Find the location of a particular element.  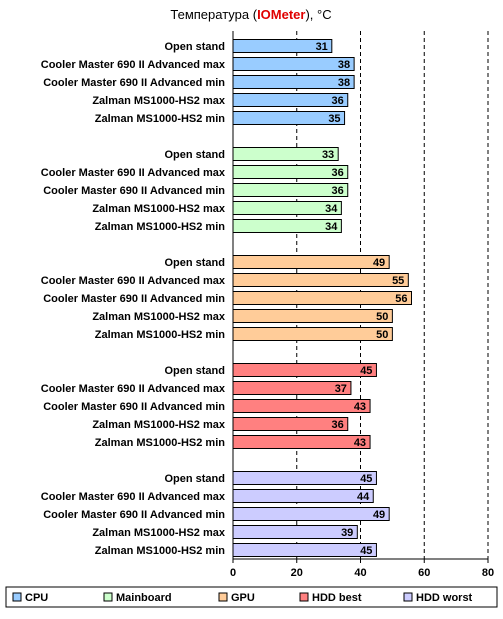

data-label-cpu-3: 38 is located at coordinates (344, 83).